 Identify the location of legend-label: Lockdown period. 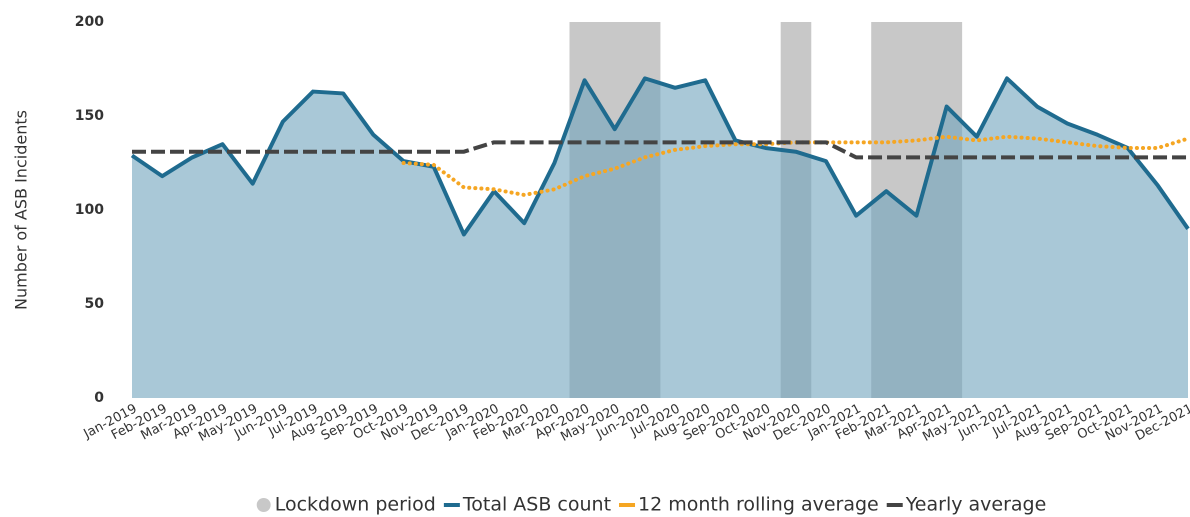
(355, 505).